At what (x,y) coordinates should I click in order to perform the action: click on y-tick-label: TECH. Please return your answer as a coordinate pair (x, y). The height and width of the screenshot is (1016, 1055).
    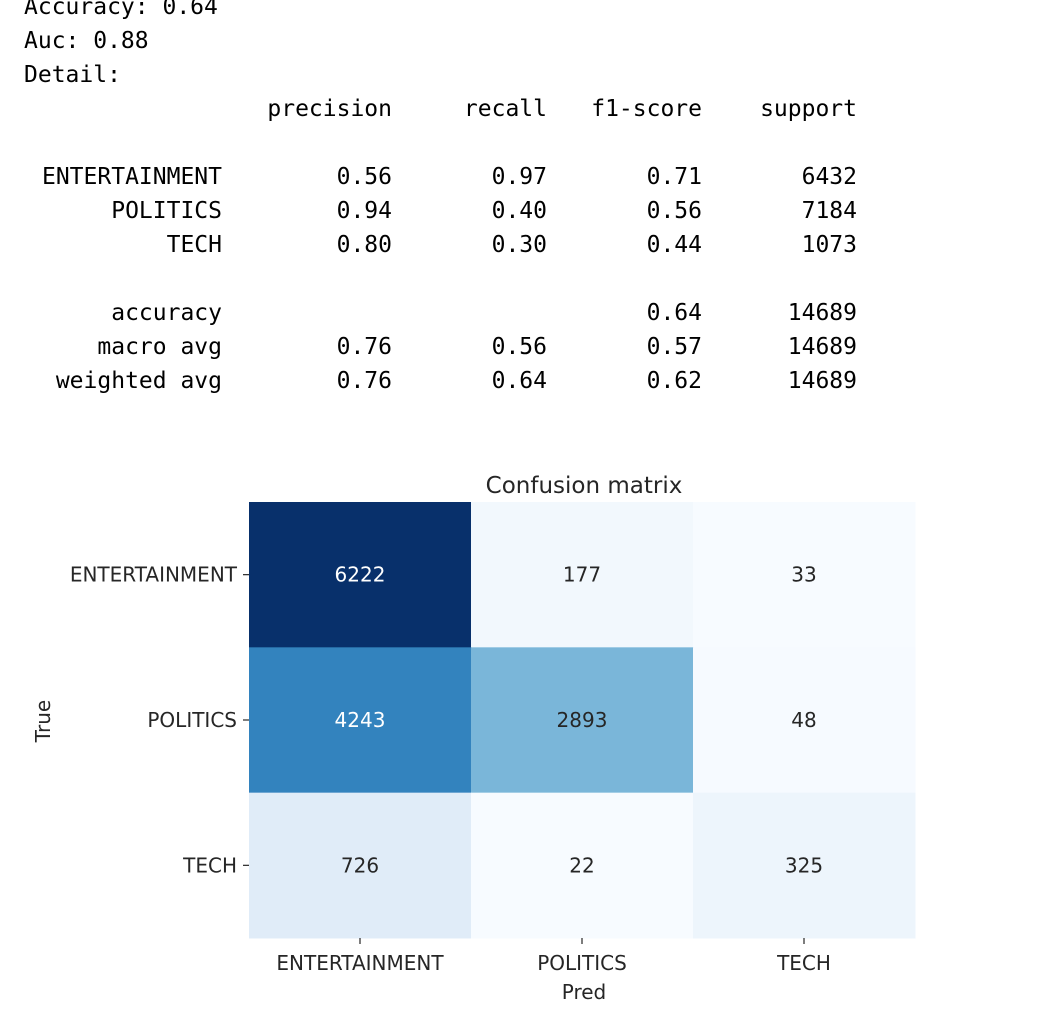
    Looking at the image, I should click on (209, 865).